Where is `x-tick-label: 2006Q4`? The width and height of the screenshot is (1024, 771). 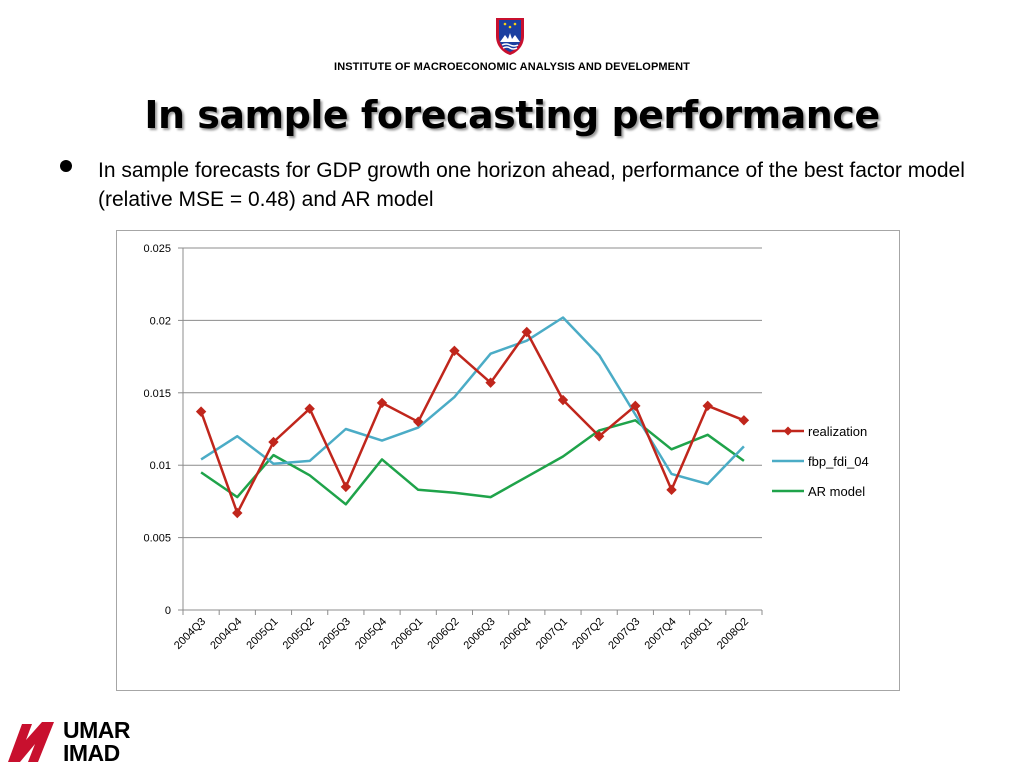
x-tick-label: 2006Q4 is located at coordinates (516, 634).